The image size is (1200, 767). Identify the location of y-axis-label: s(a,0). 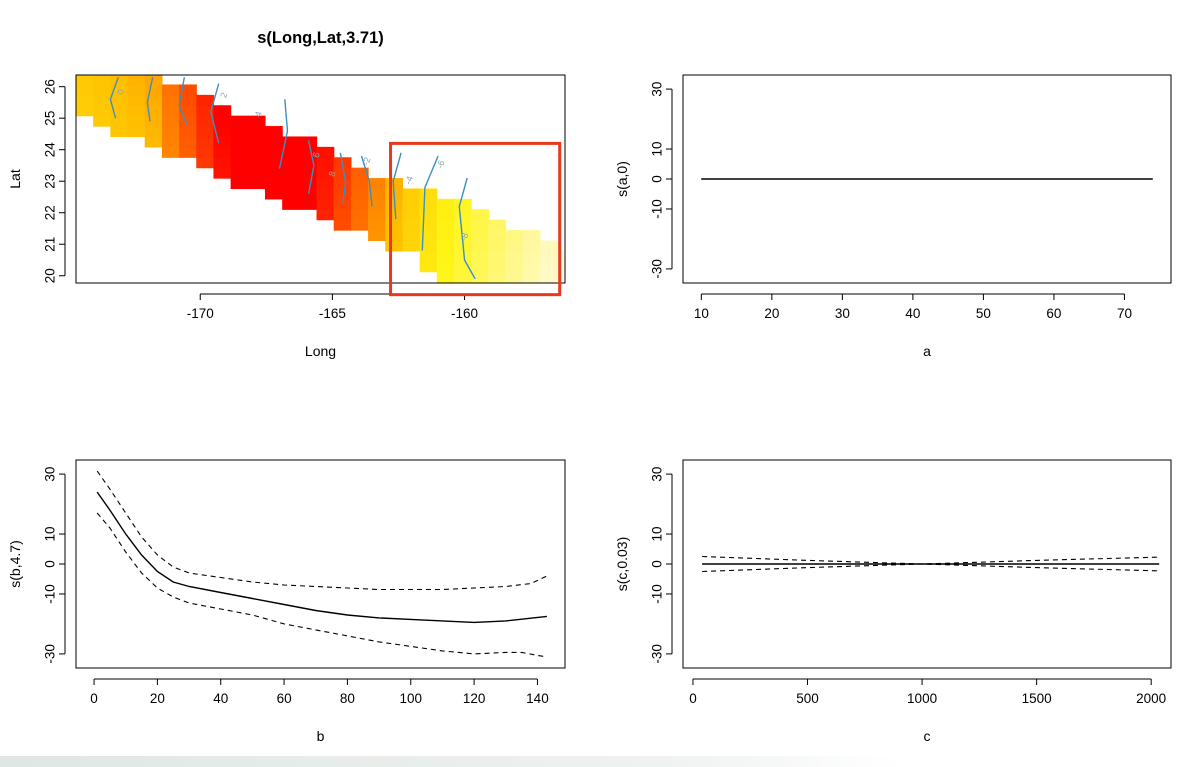
(622, 179).